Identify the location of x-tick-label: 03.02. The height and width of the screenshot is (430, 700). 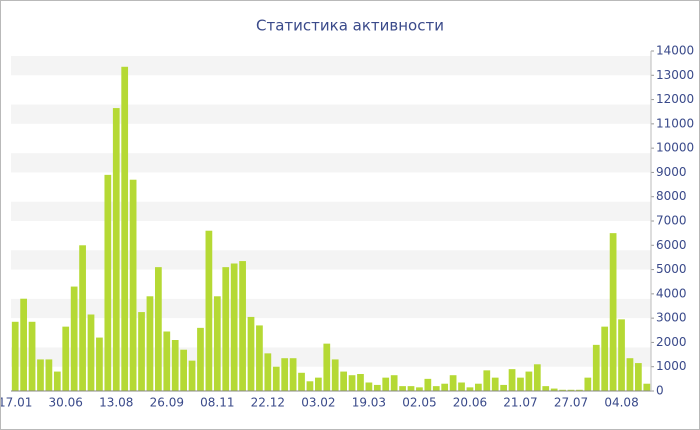
(318, 403).